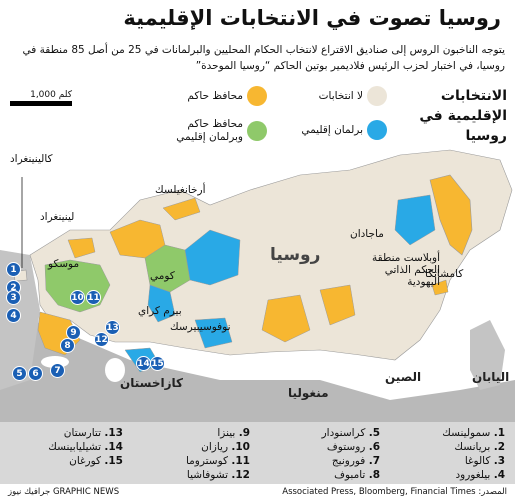 The width and height of the screenshot is (515, 501). Describe the element at coordinates (13, 297) in the screenshot. I see `region-marker: 3` at that location.